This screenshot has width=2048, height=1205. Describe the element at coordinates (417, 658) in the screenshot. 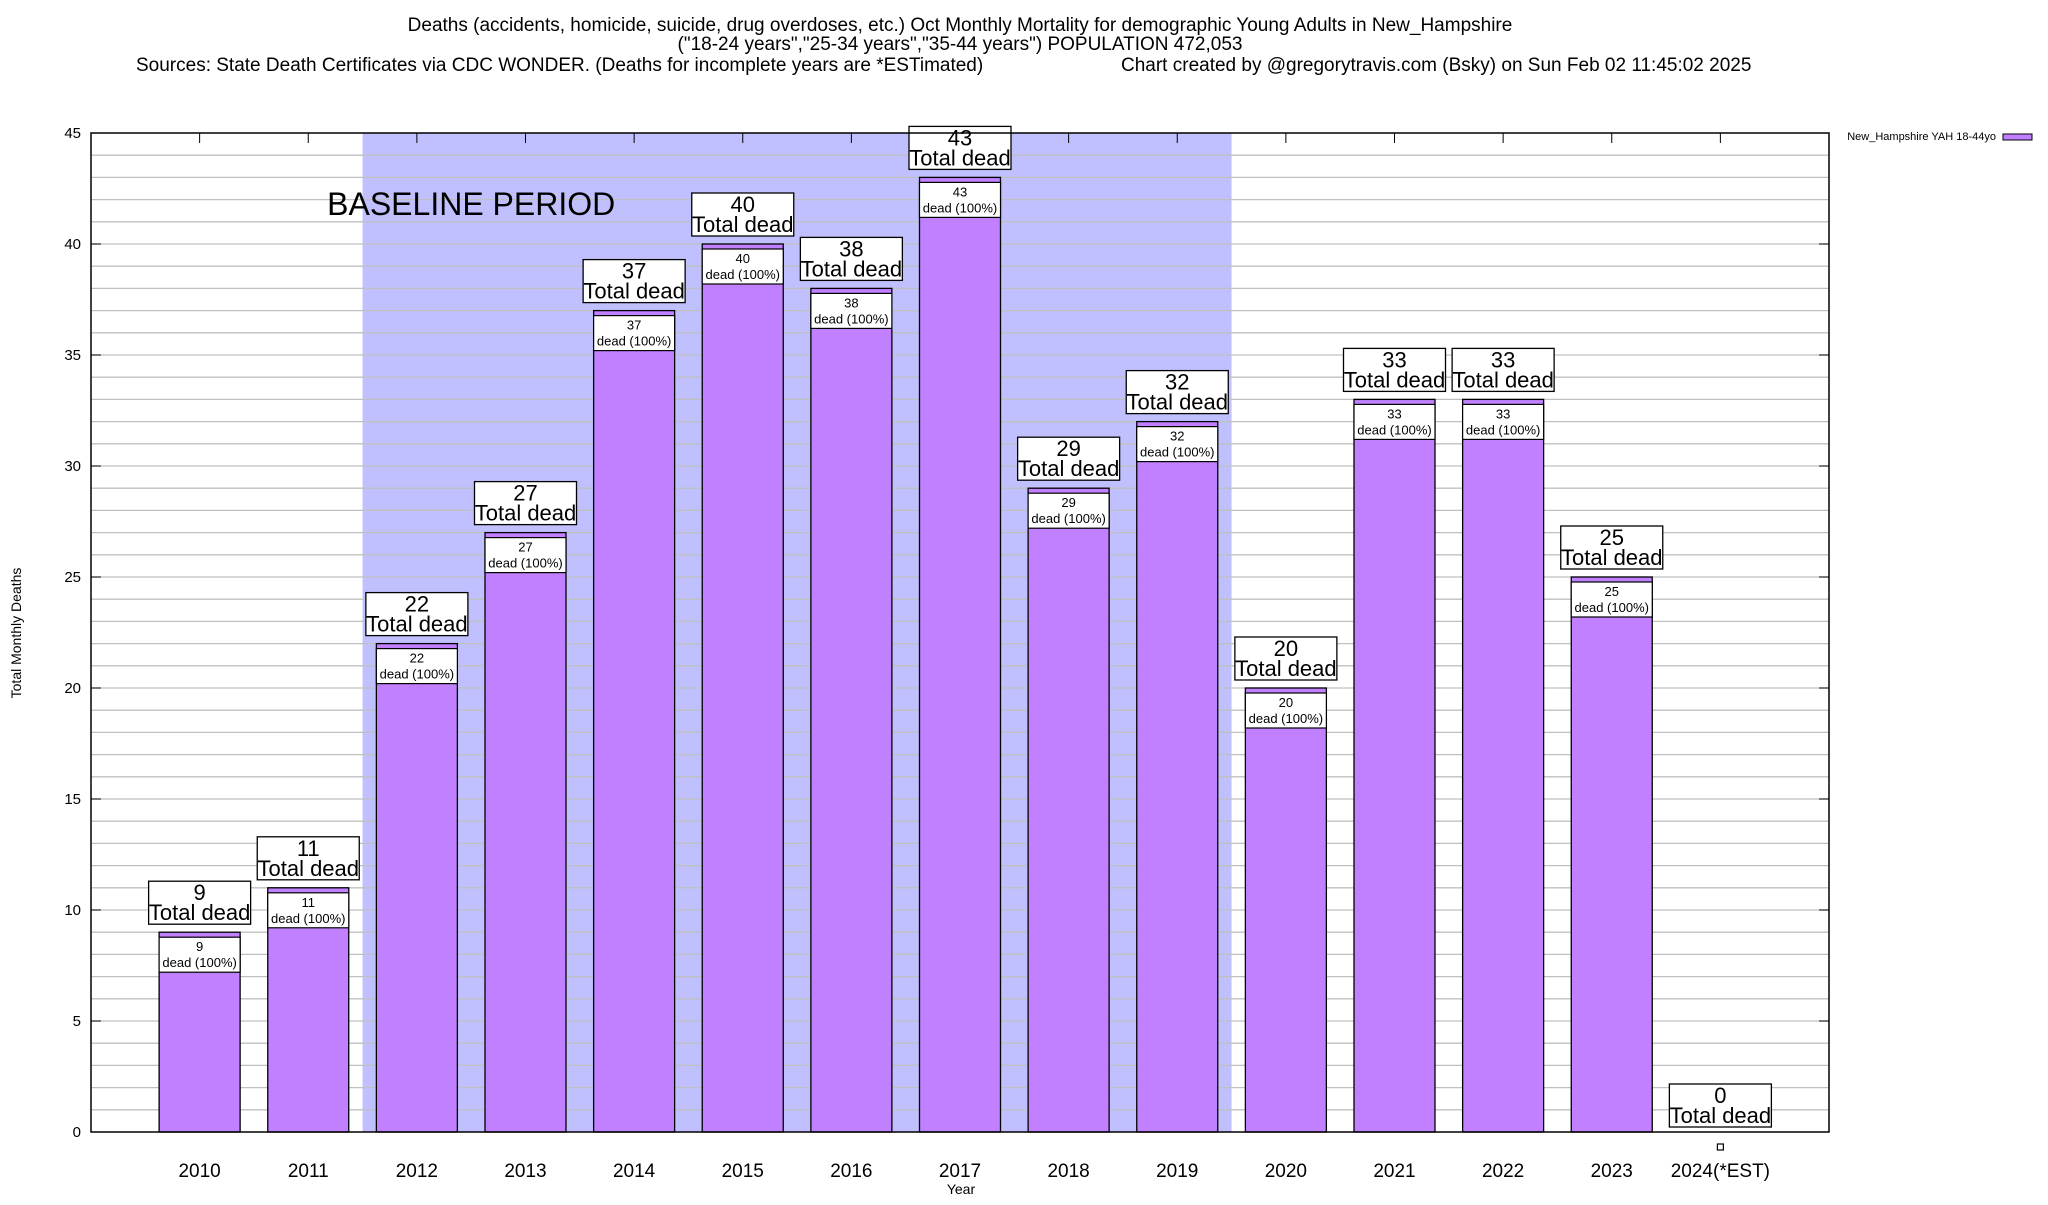

I see `inner-label-value: 22` at that location.